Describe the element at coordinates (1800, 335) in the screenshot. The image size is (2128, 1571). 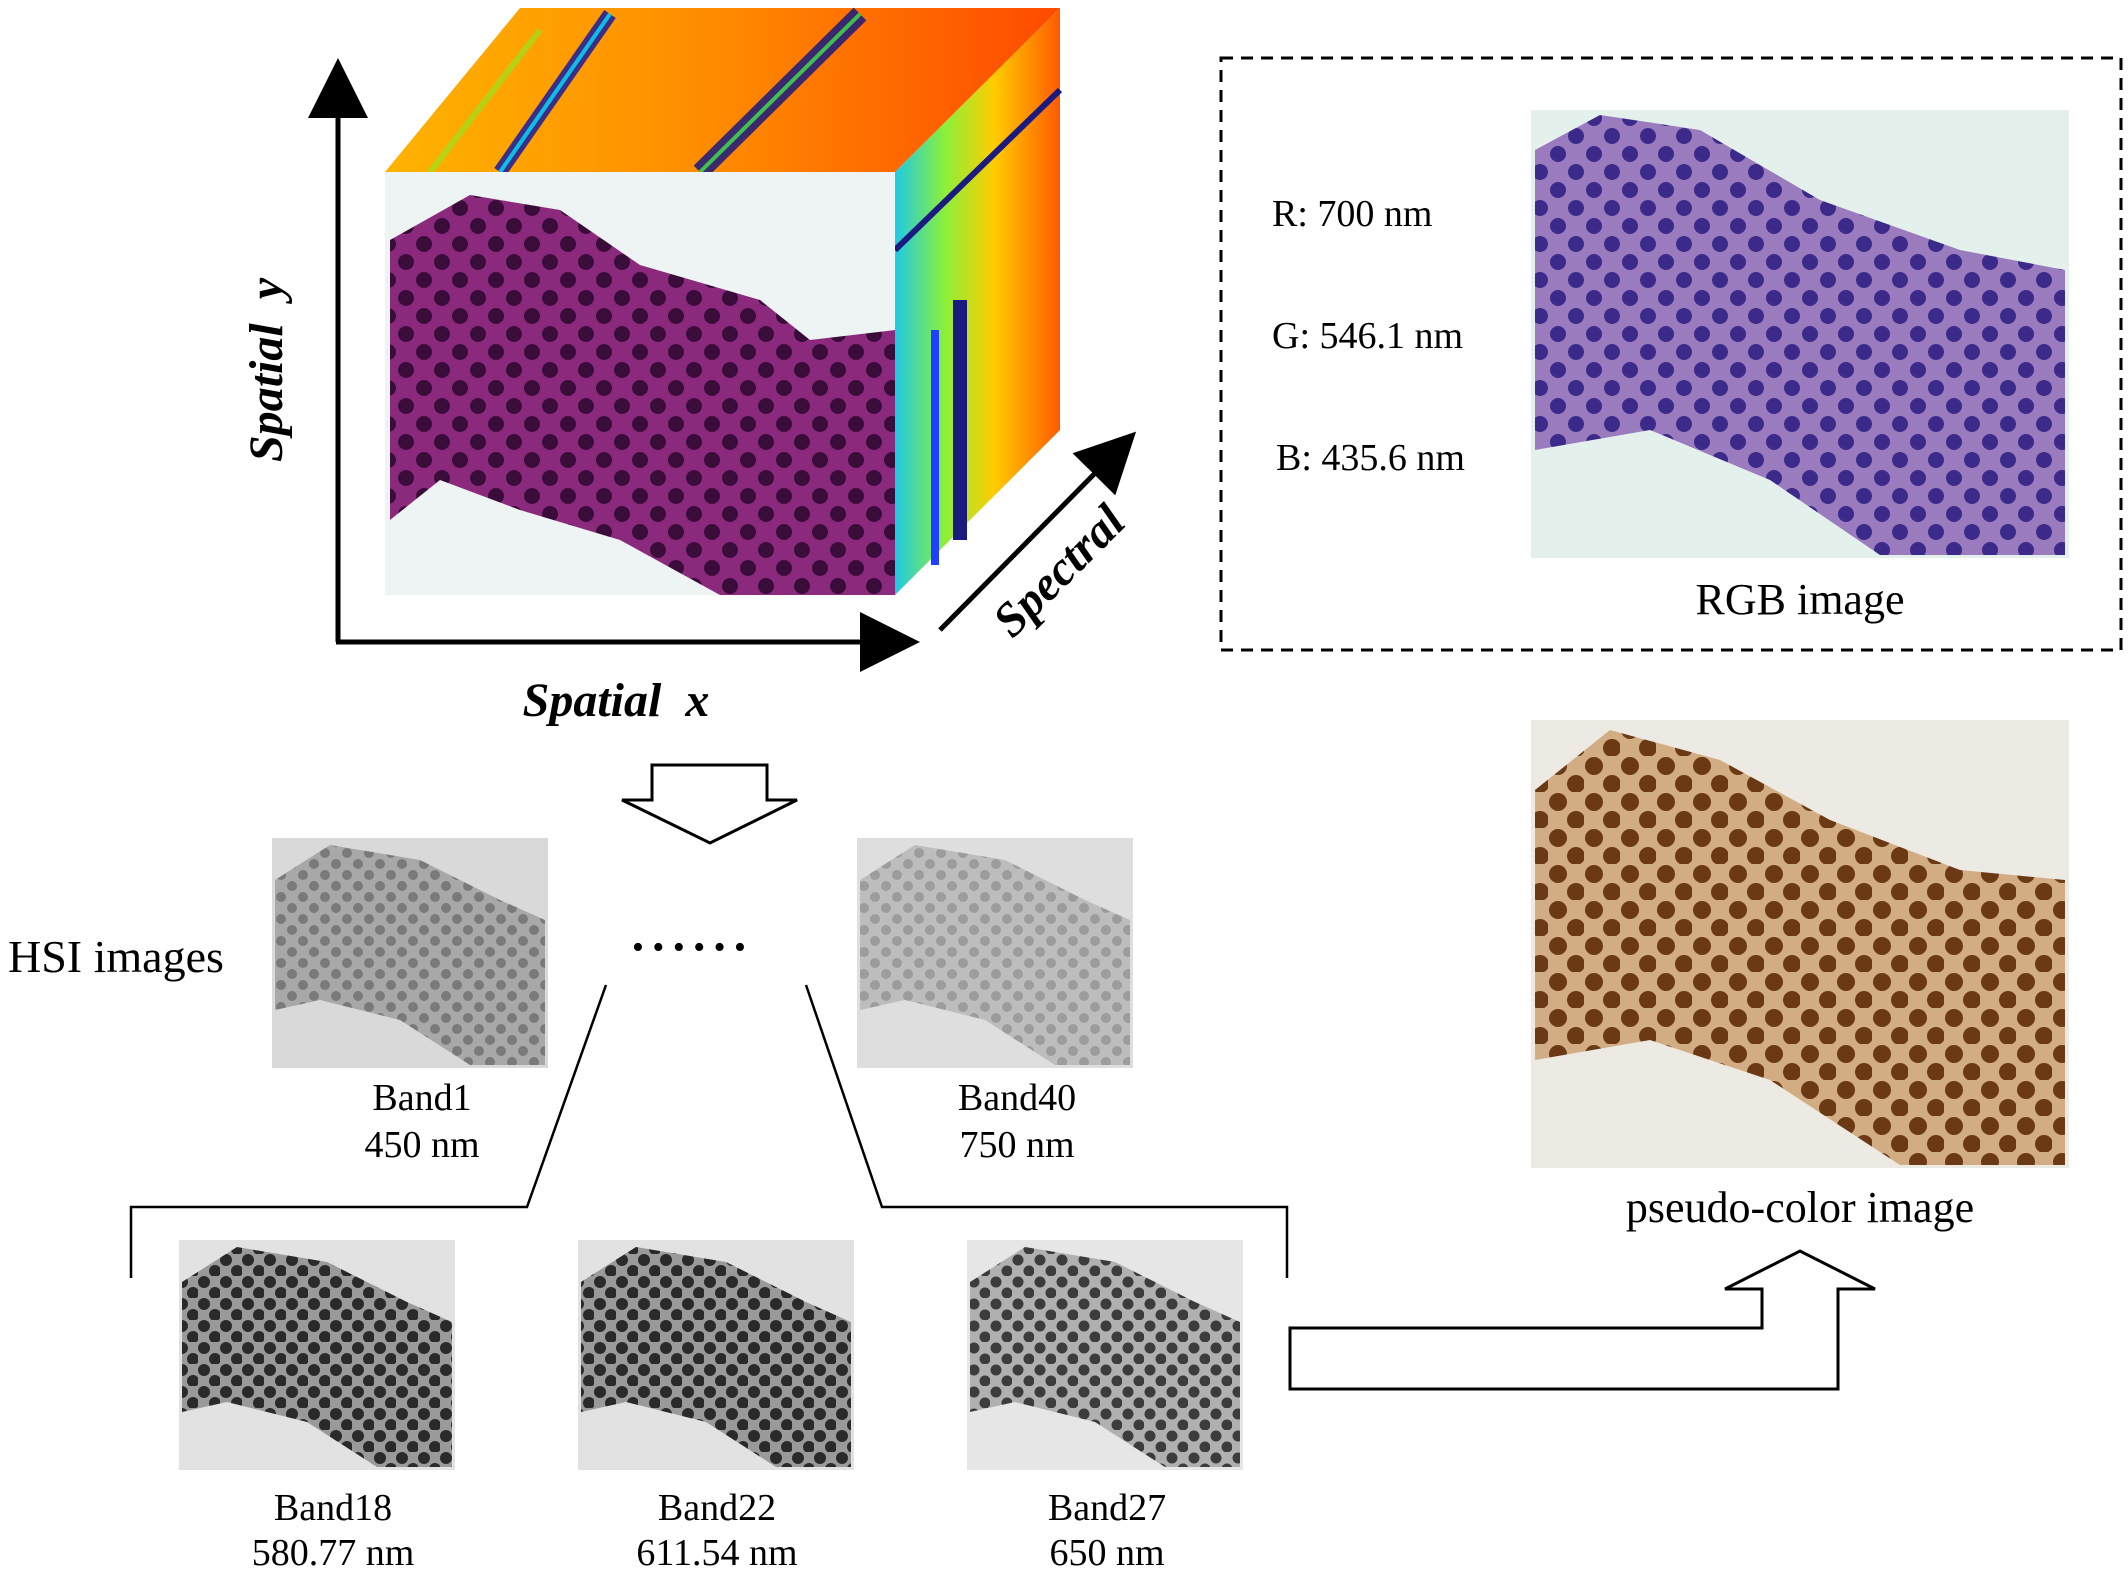
I see `rgb-image-tissue` at that location.